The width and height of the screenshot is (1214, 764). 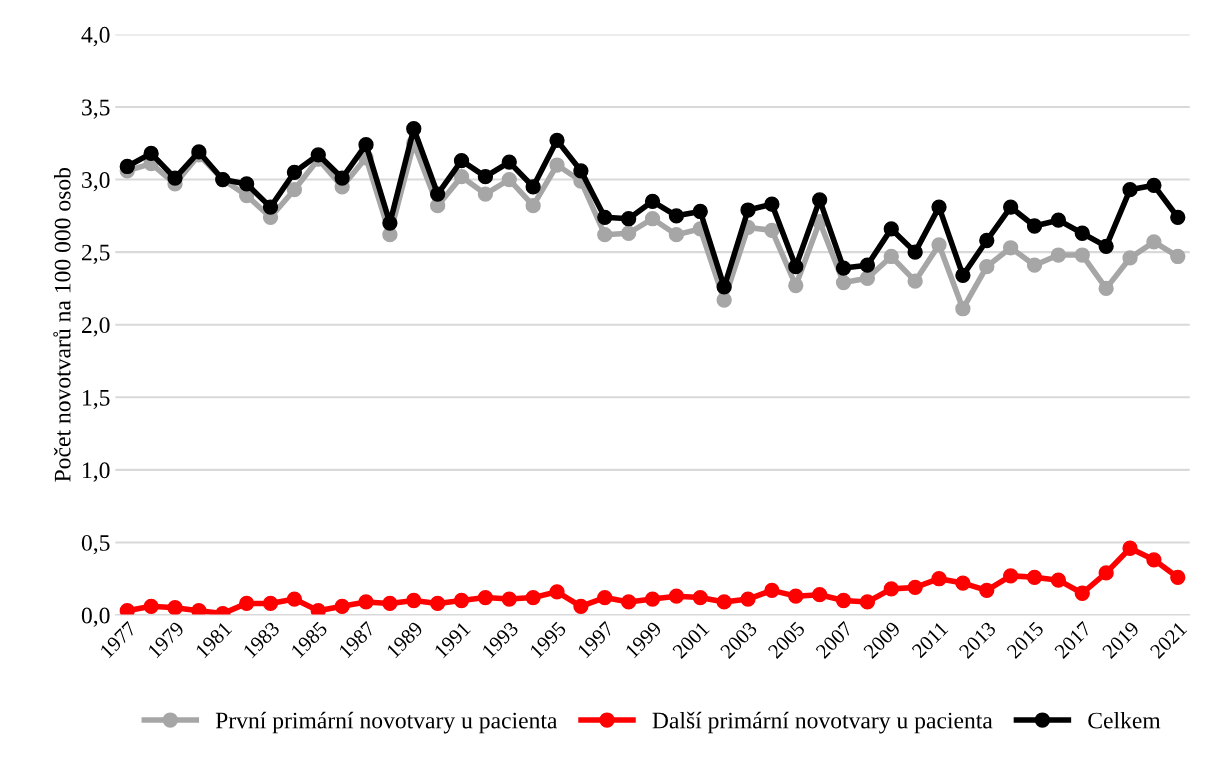 I want to click on y-tick-label: 0,5, so click(x=95, y=544).